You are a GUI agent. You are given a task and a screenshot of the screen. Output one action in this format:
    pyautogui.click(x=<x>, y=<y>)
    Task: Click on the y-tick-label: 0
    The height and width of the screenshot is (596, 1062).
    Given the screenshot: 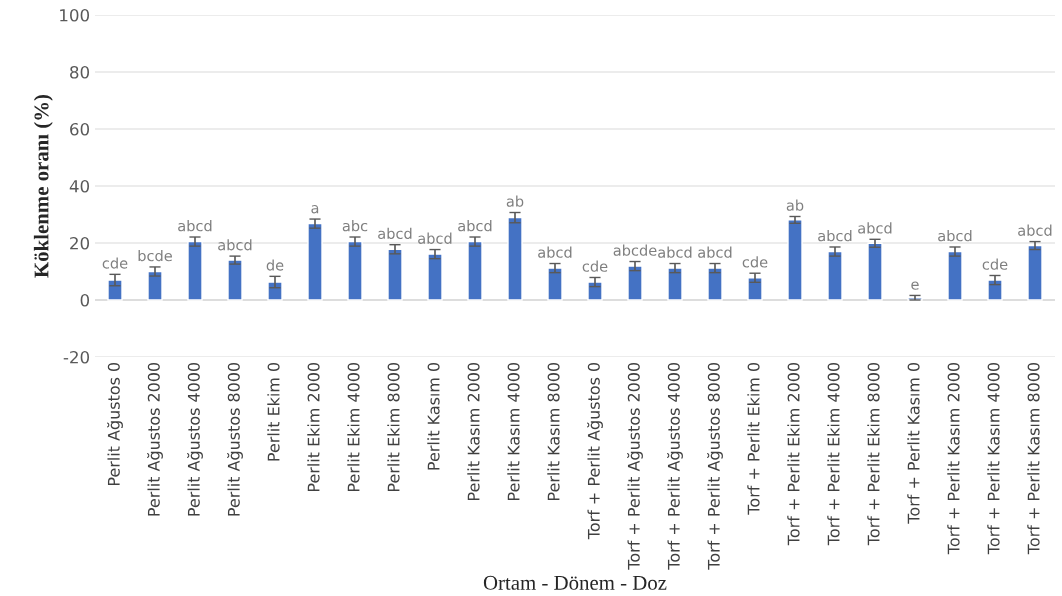 What is the action you would take?
    pyautogui.click(x=85, y=300)
    